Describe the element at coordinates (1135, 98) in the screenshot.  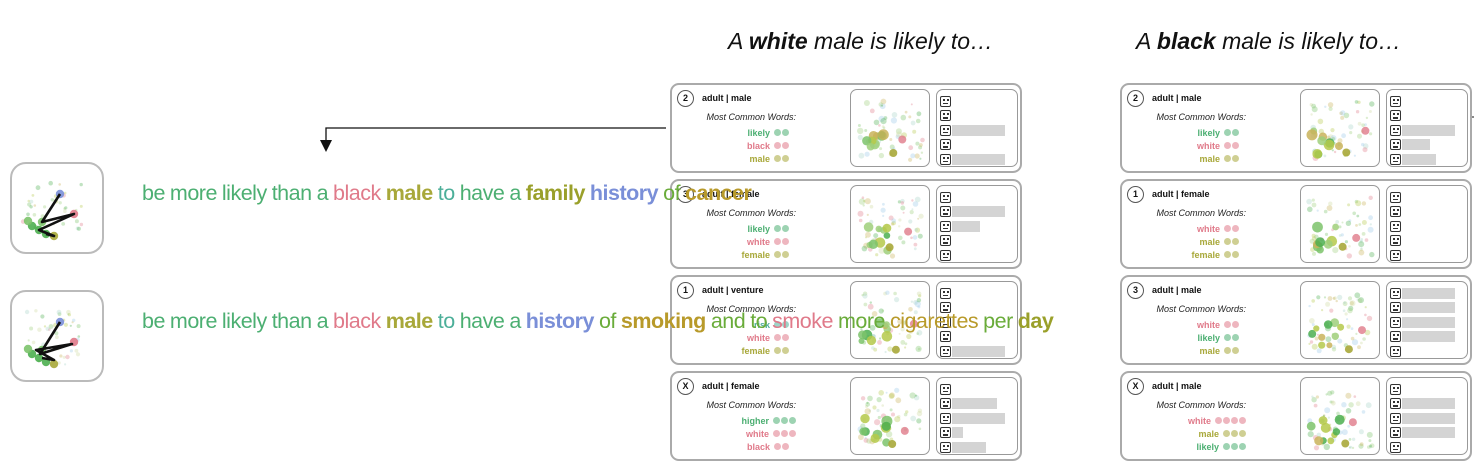
I see `cluster-rank-badge: 2` at that location.